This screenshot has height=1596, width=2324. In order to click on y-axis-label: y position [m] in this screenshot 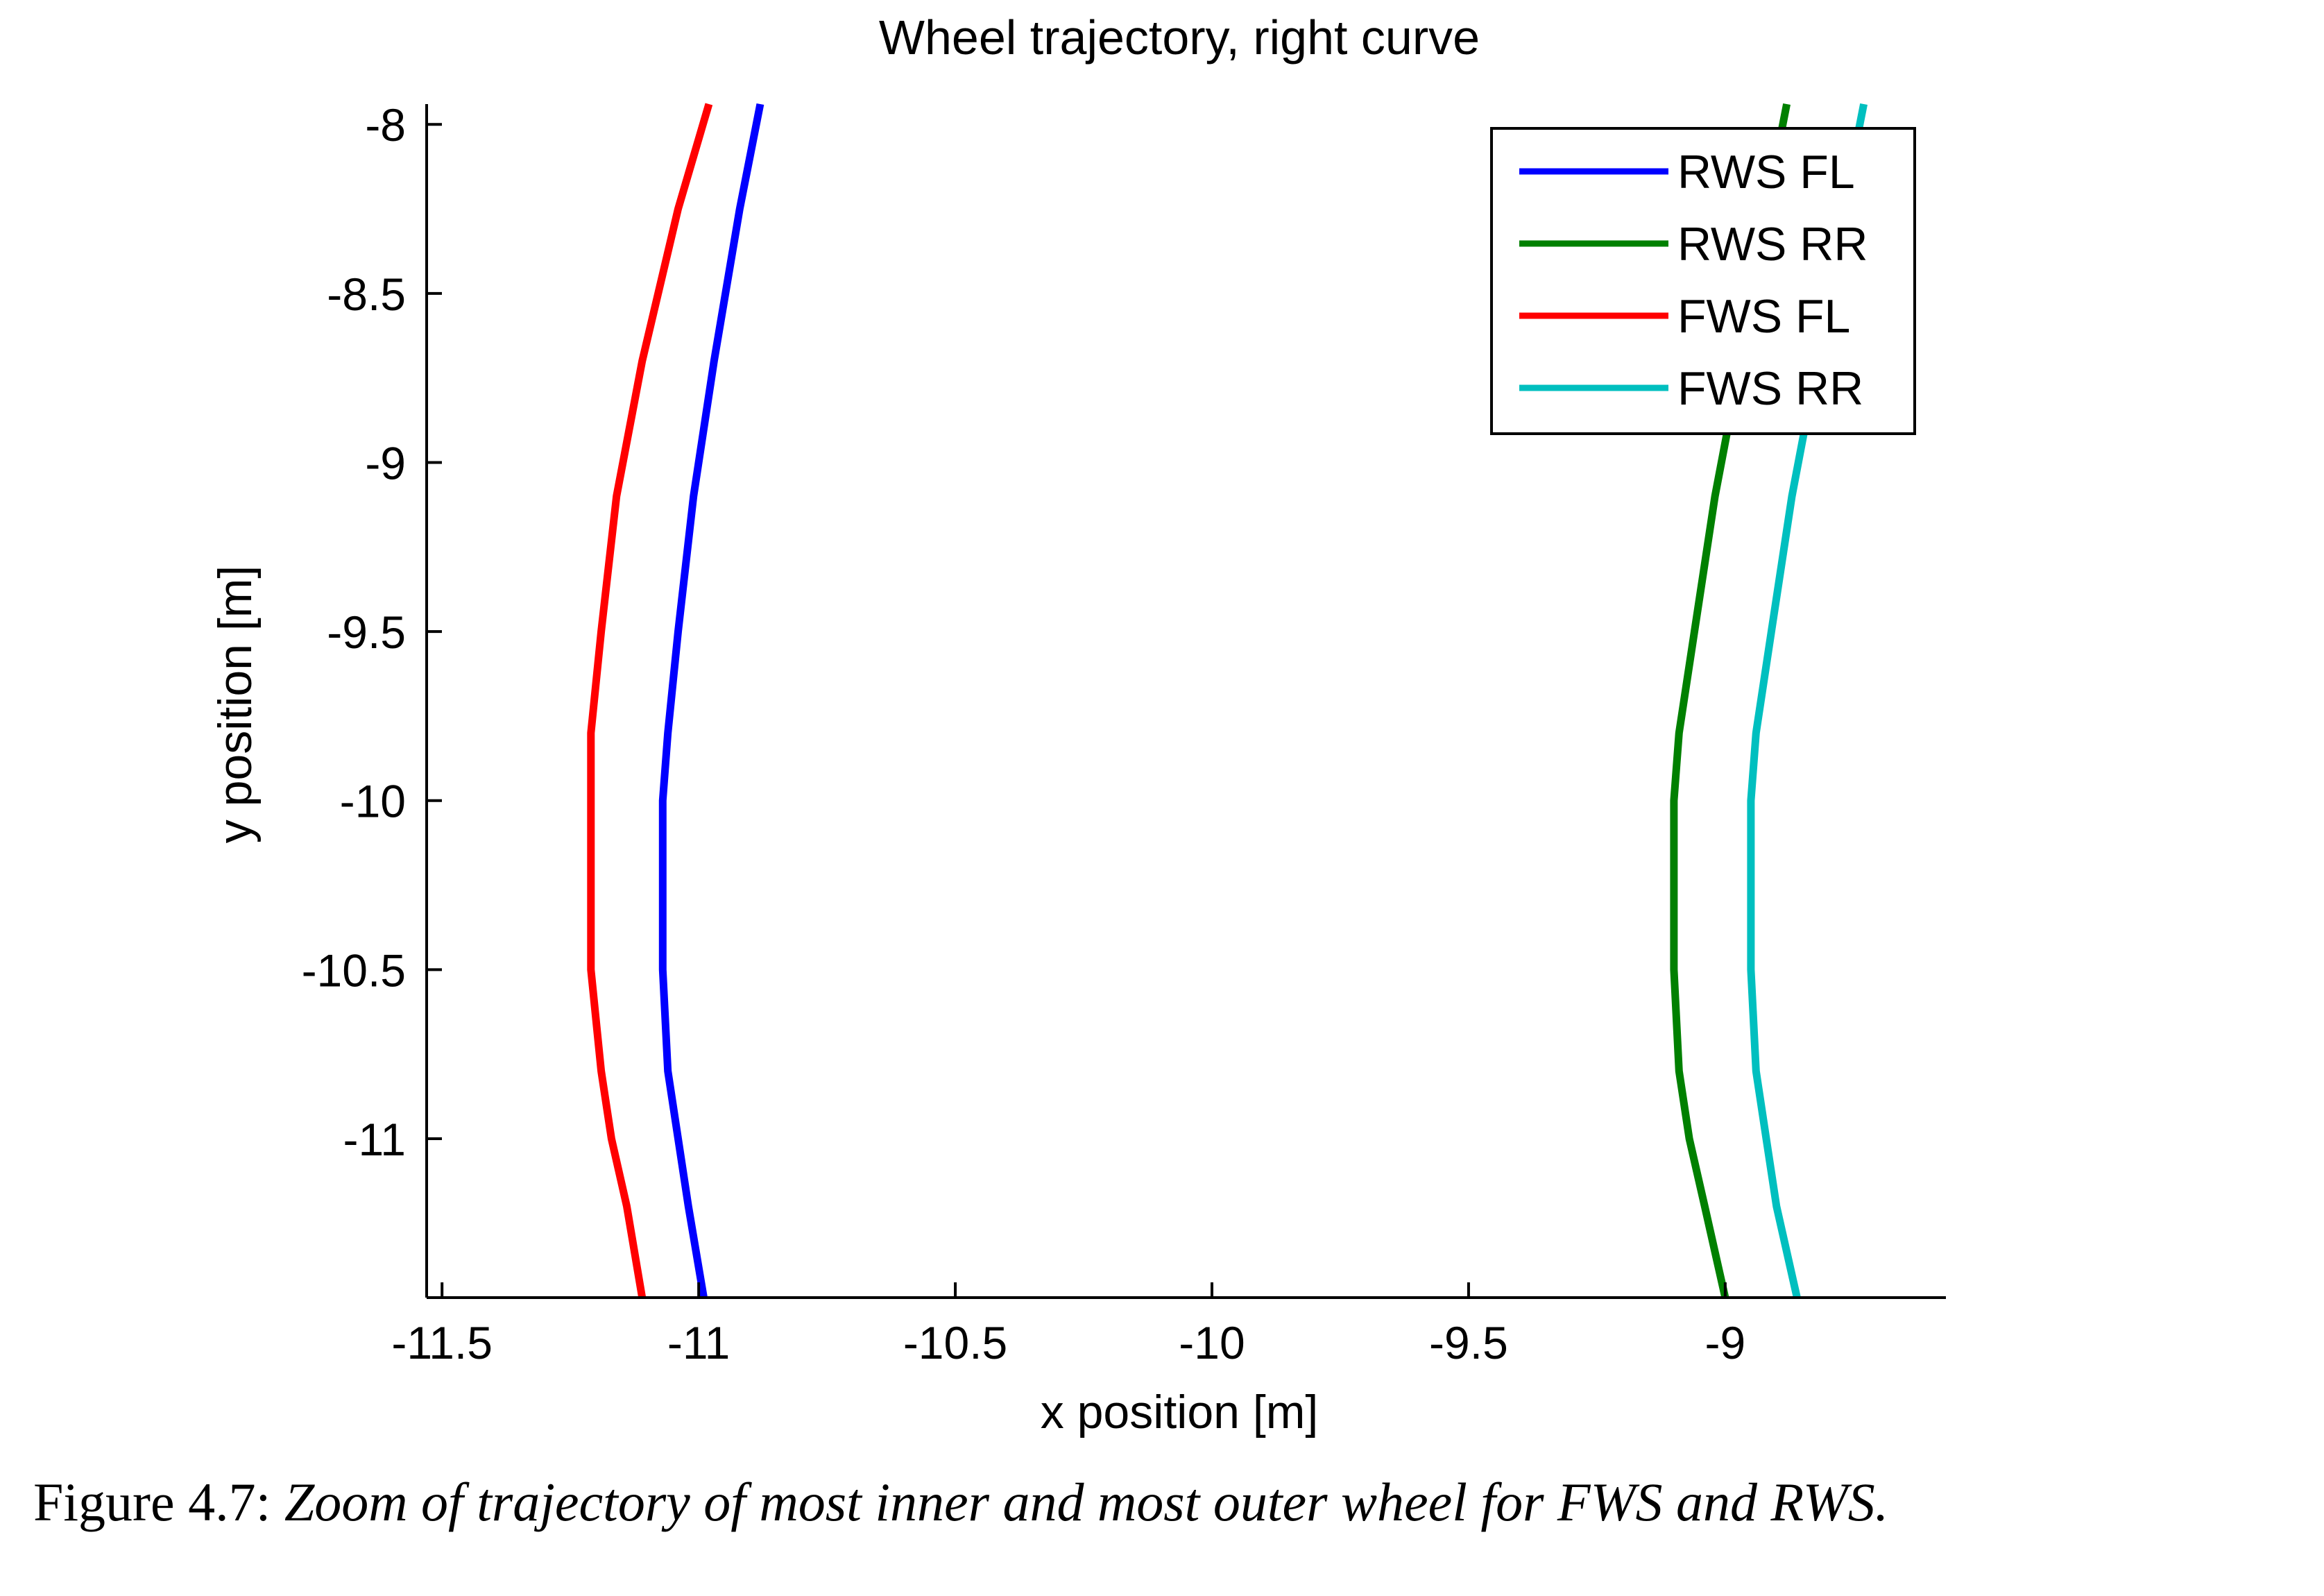, I will do `click(236, 705)`.